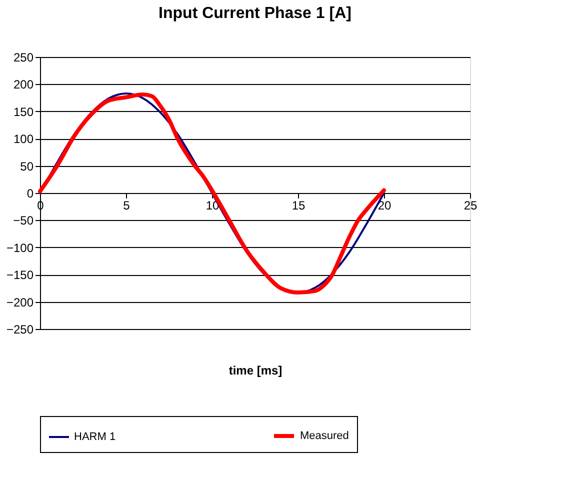 This screenshot has height=499, width=568. I want to click on y-tick-label: 0, so click(30, 193).